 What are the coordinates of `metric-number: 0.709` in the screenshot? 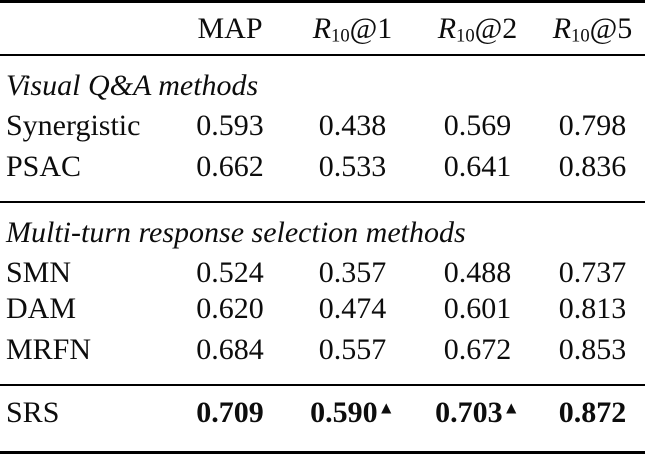 It's located at (230, 412).